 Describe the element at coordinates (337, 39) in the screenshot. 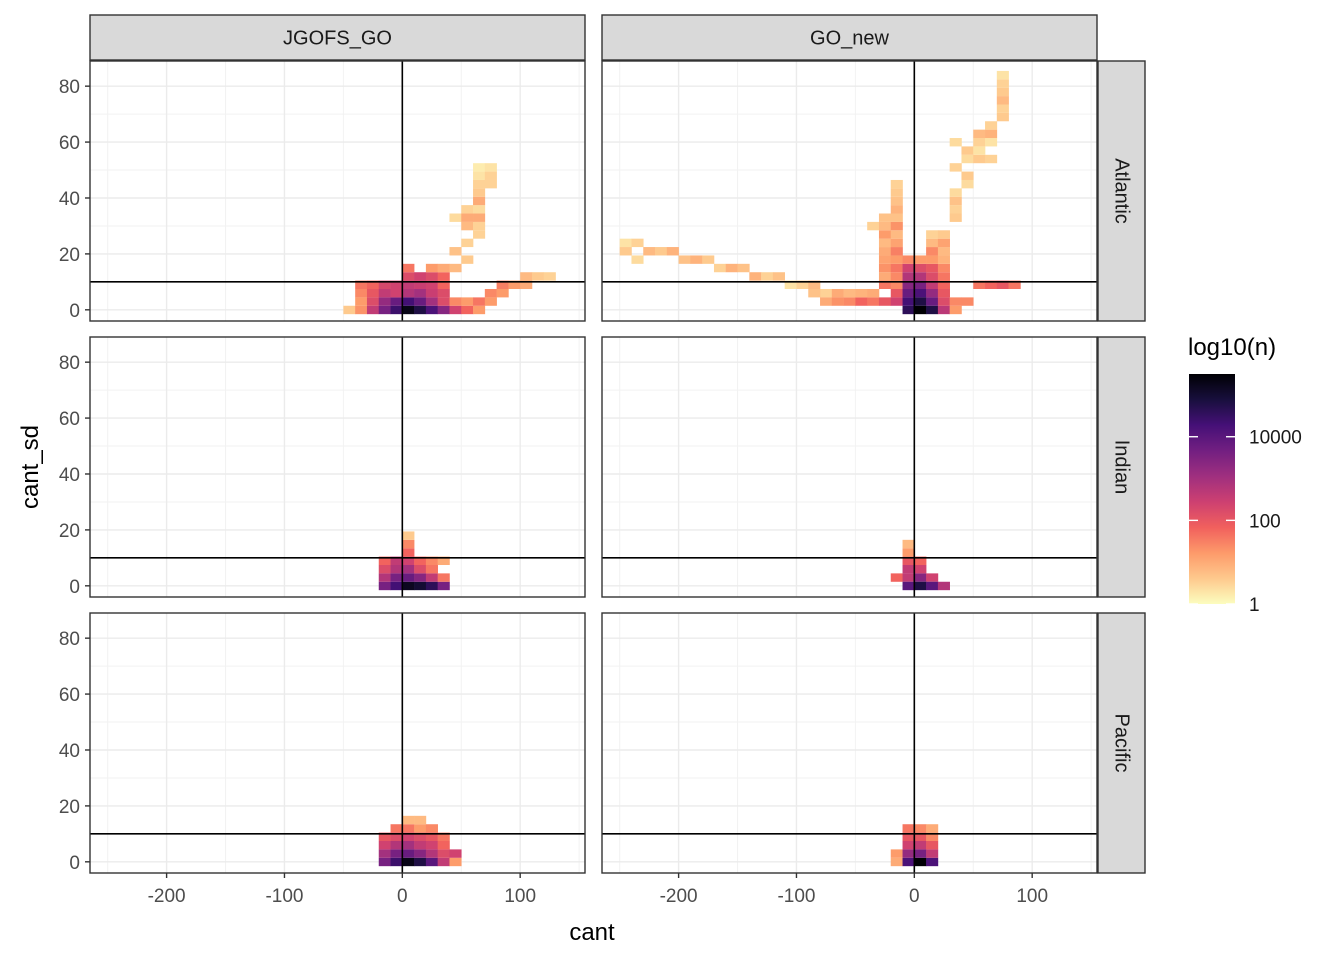

I see `column-strip-label: JGOFS_GO` at that location.